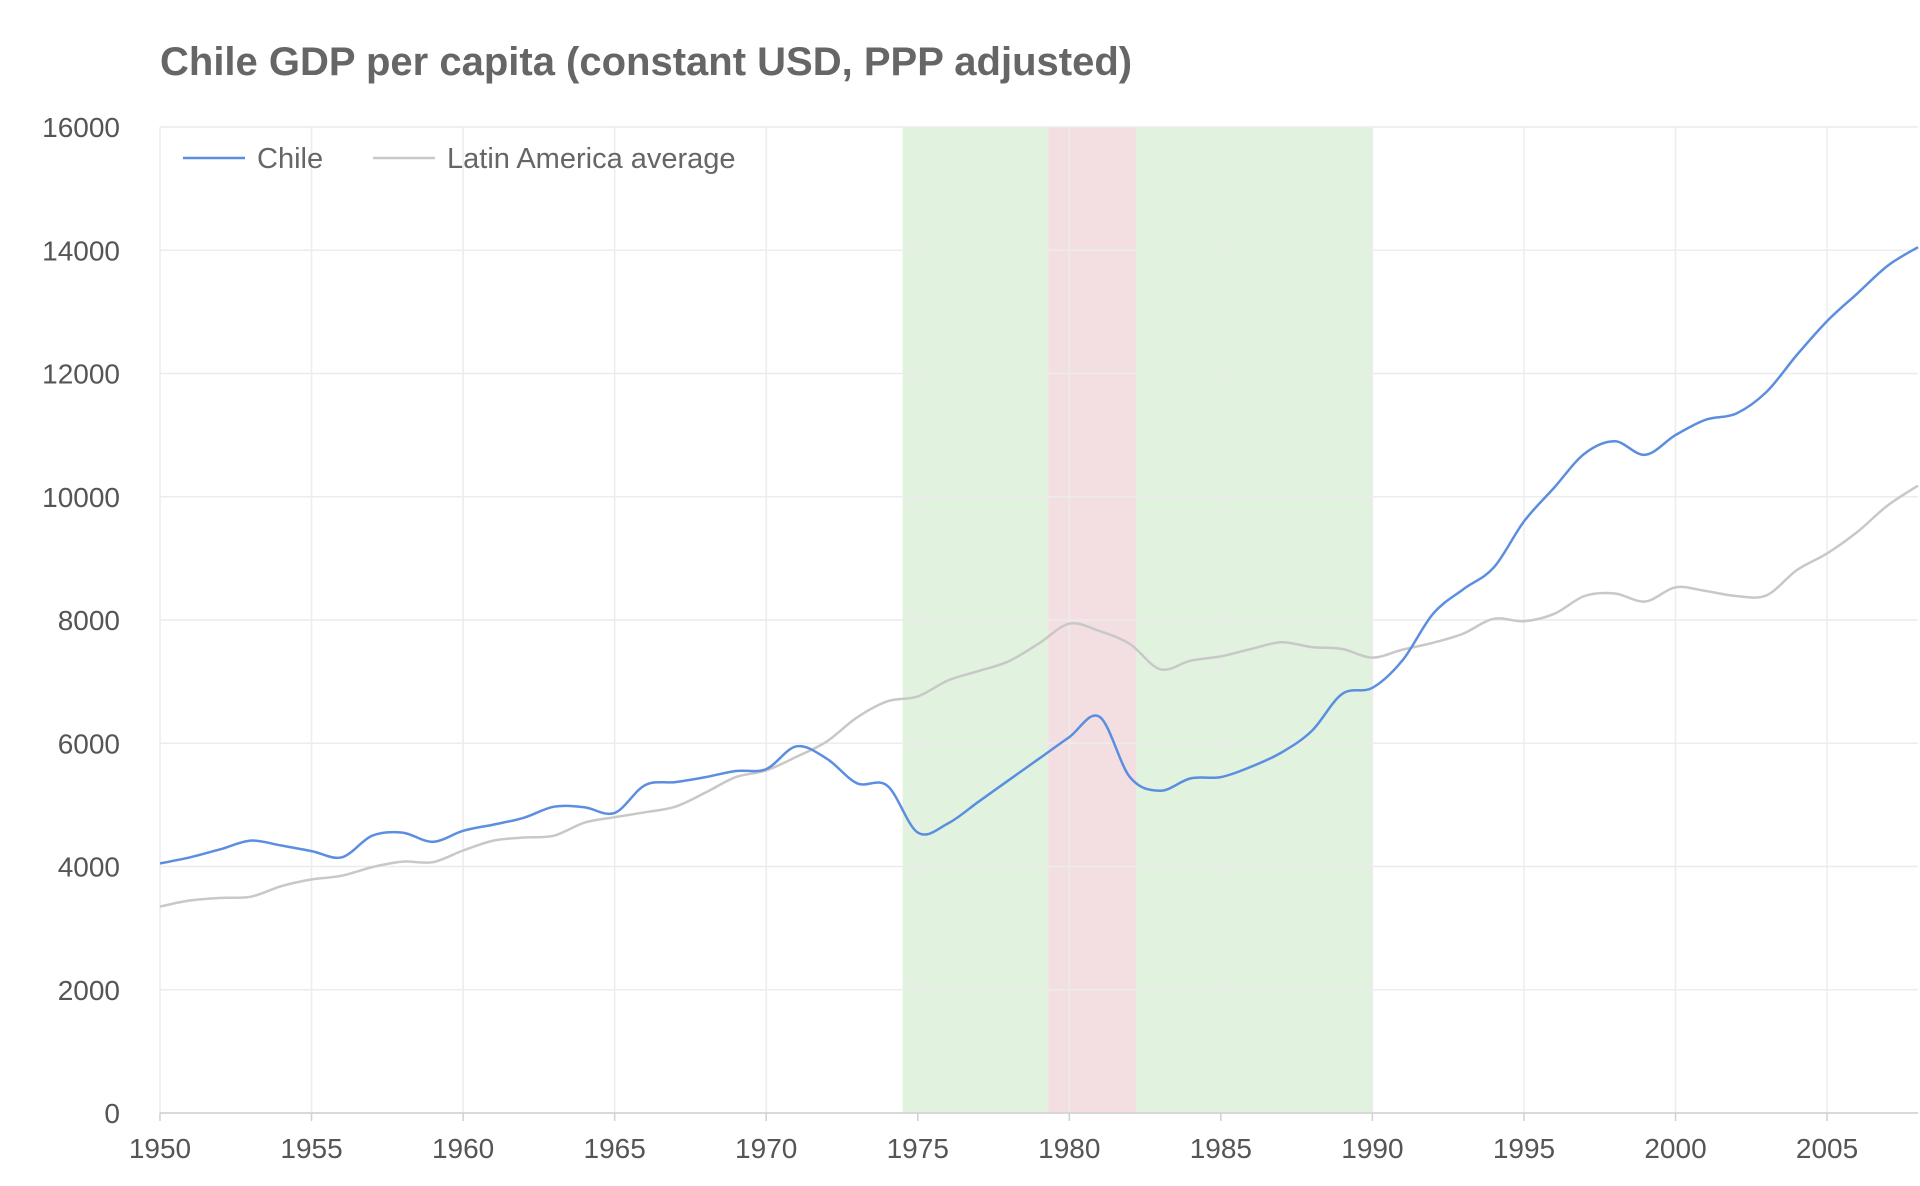 Image resolution: width=1920 pixels, height=1186 pixels. Describe the element at coordinates (112, 1113) in the screenshot. I see `y-tick-label: 0` at that location.